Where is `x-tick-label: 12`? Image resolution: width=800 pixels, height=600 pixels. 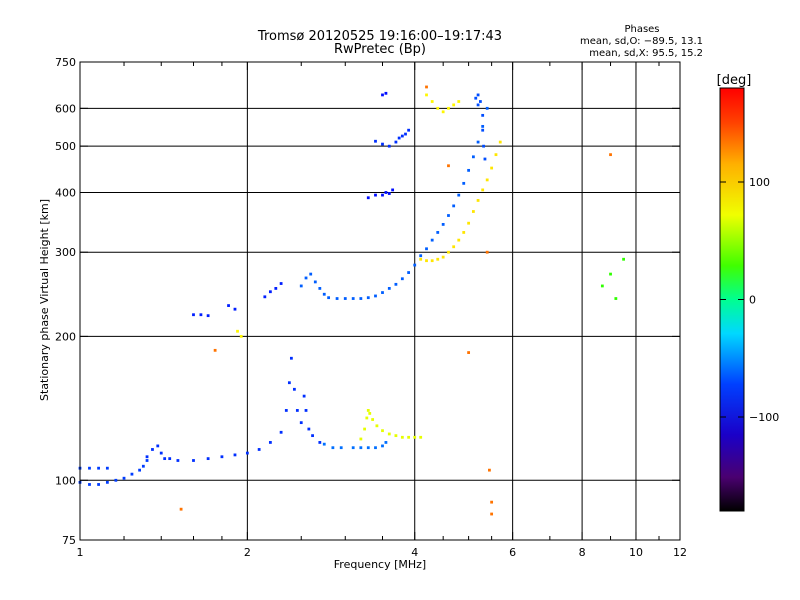
x-tick-label: 12 is located at coordinates (680, 552).